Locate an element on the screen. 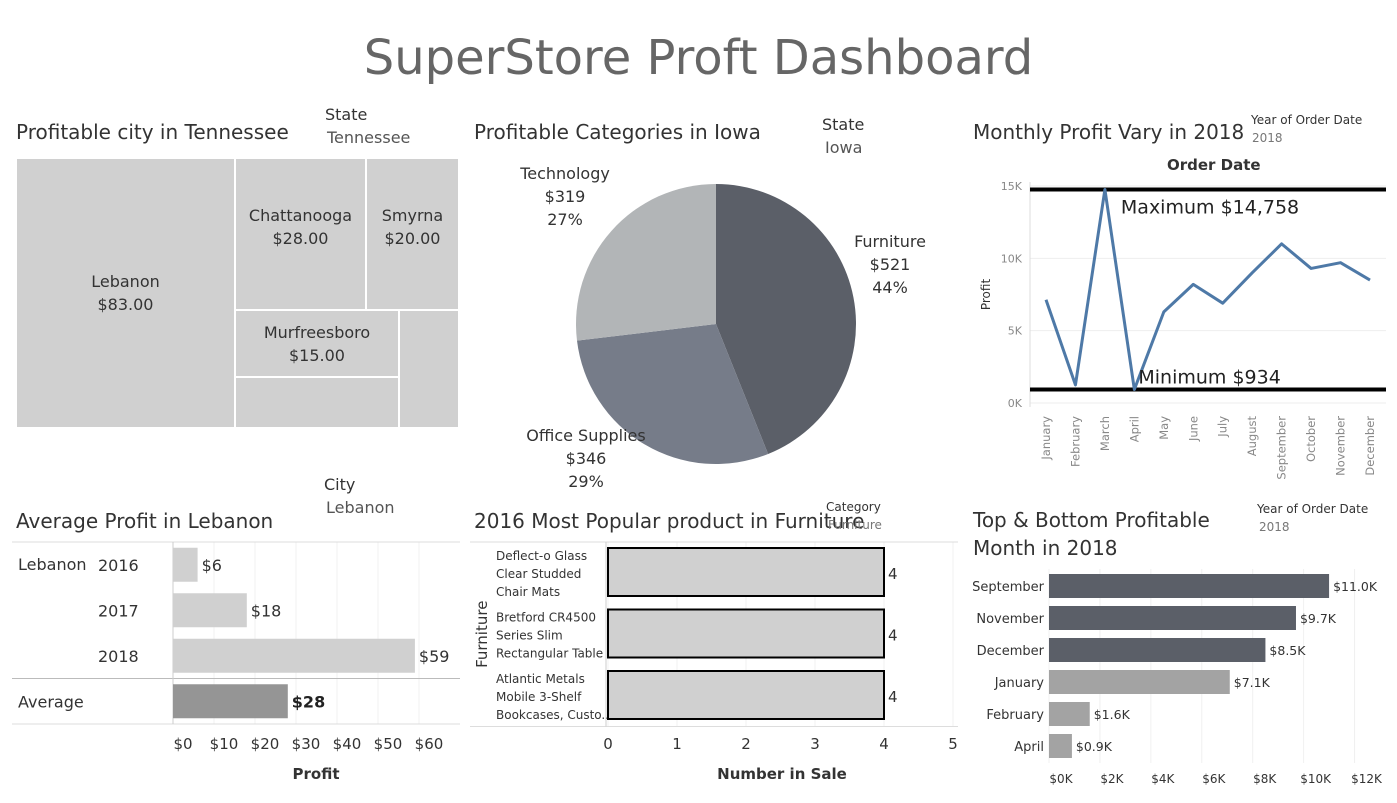 This screenshot has height=803, width=1397. x-tick-label: $10 is located at coordinates (224, 744).